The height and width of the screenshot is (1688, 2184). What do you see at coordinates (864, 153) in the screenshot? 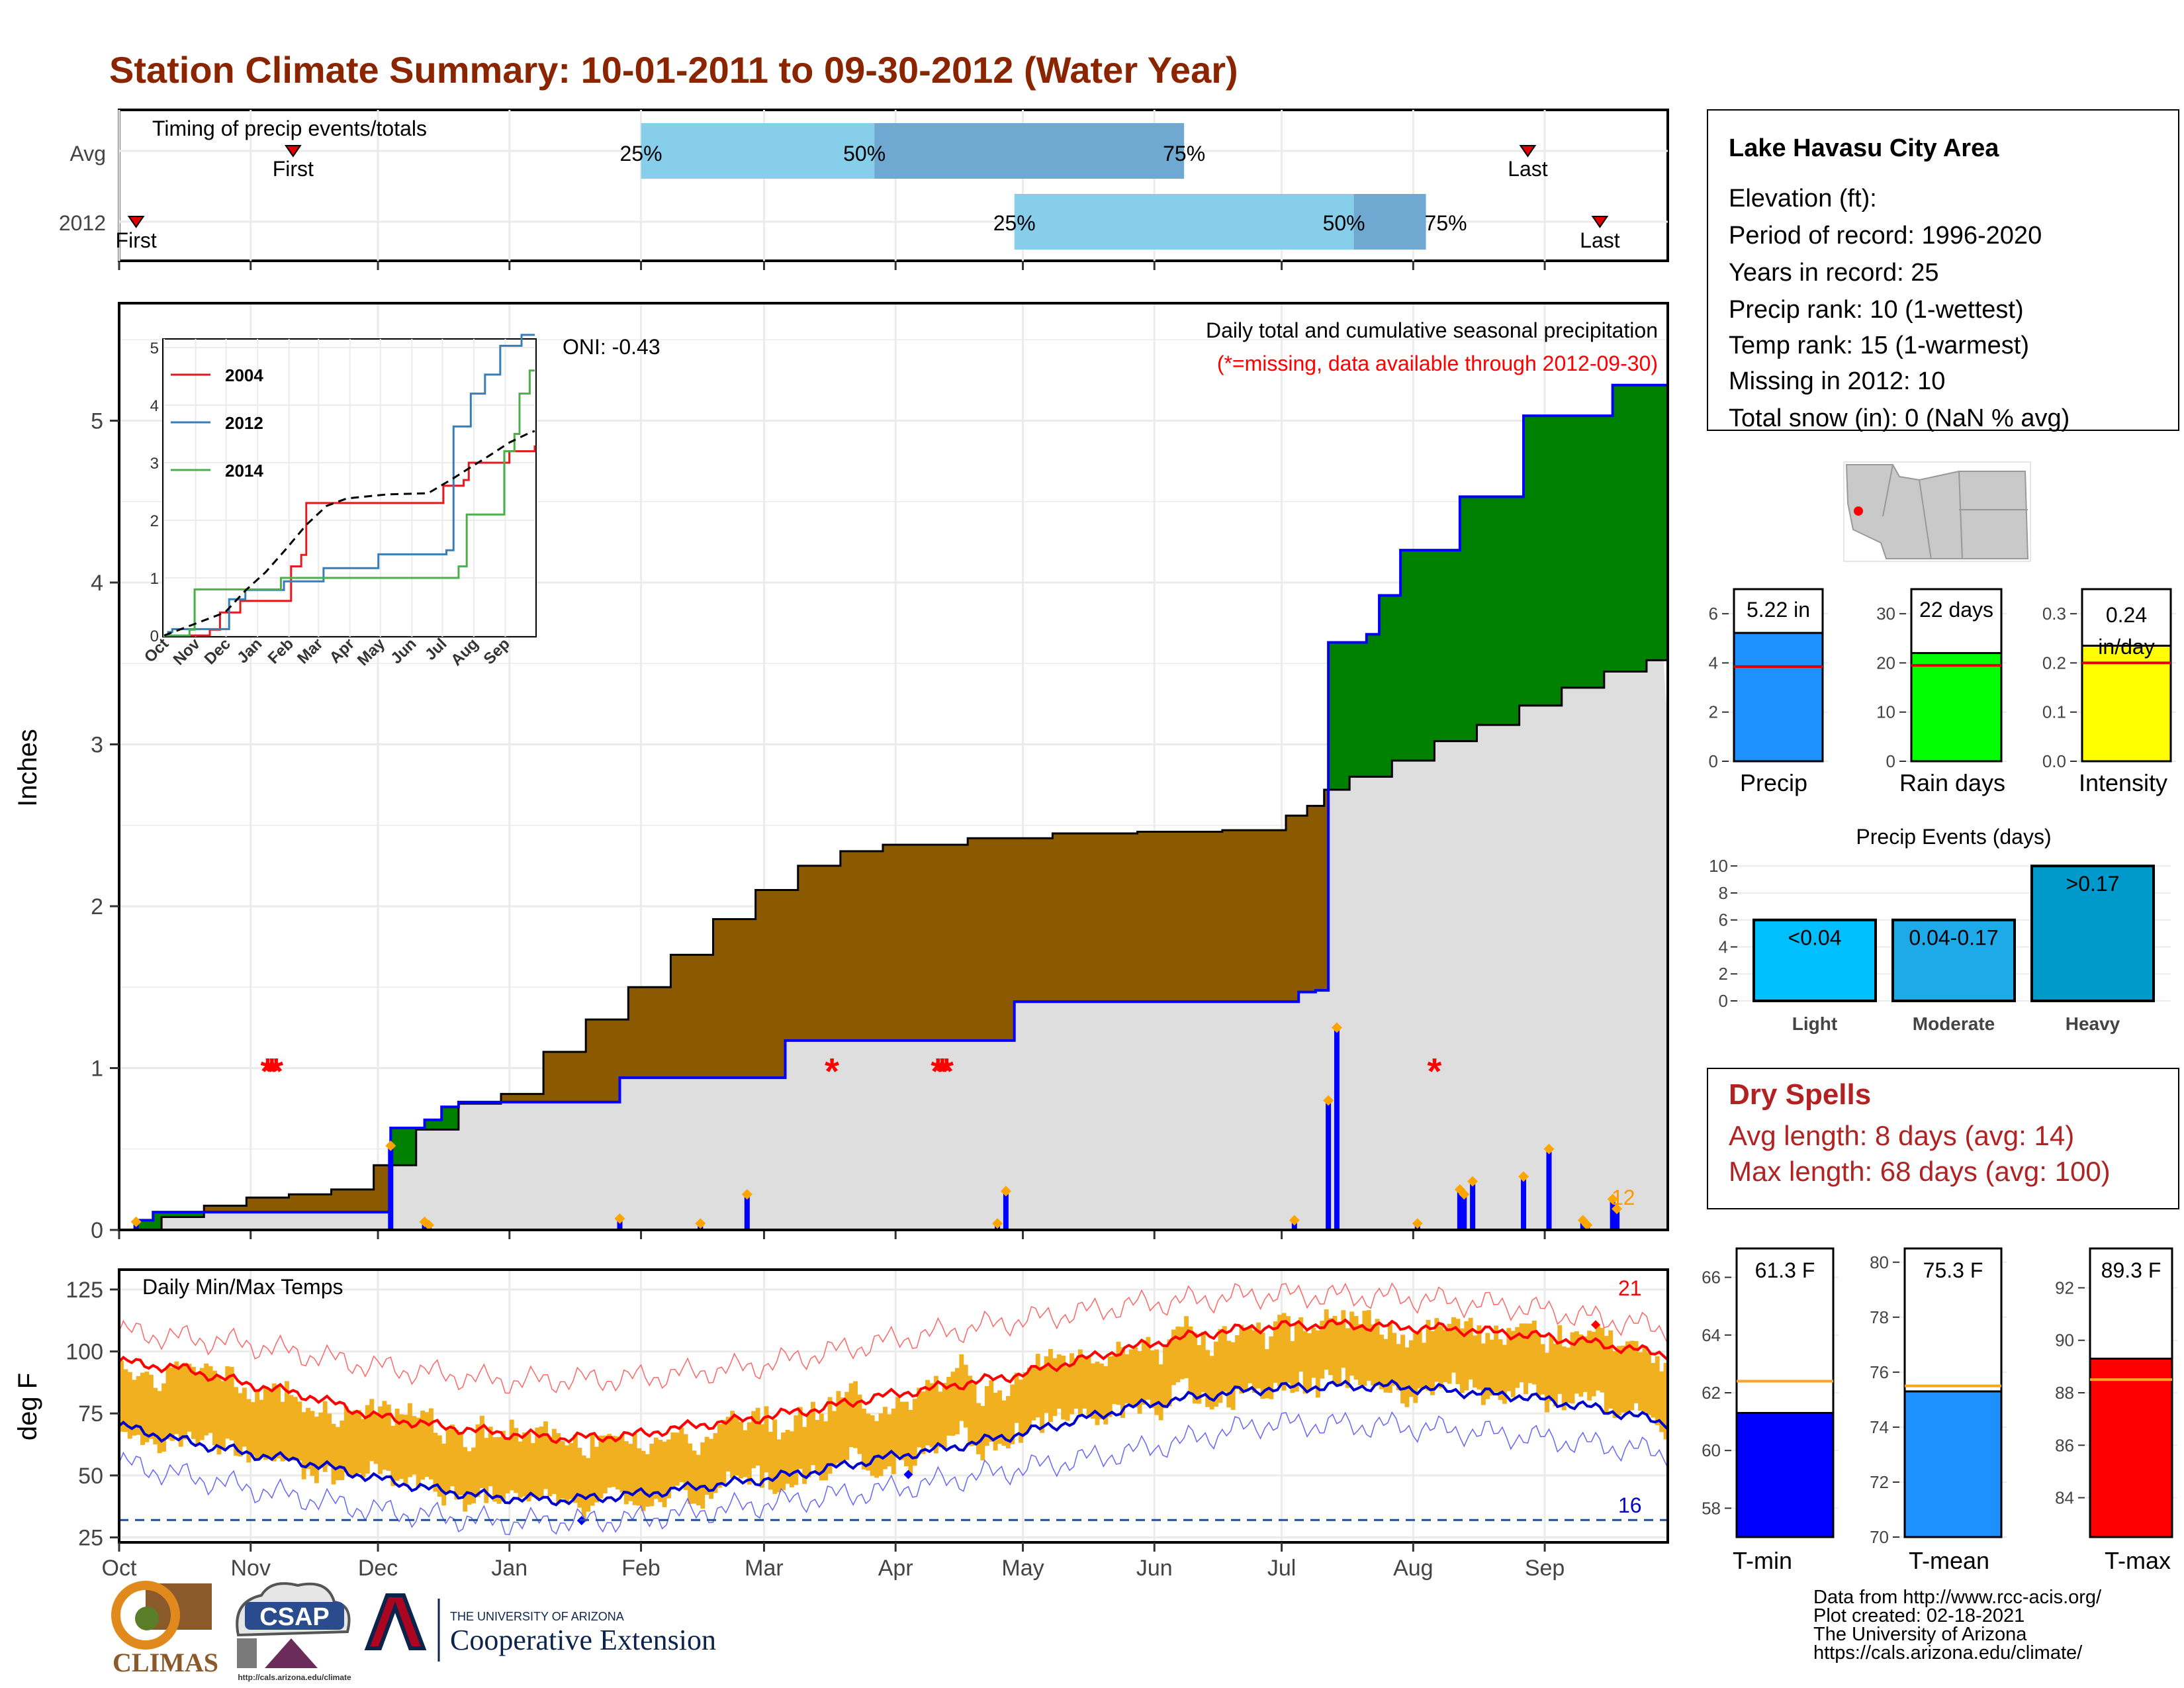
I see `avg-50-label: 50%` at bounding box center [864, 153].